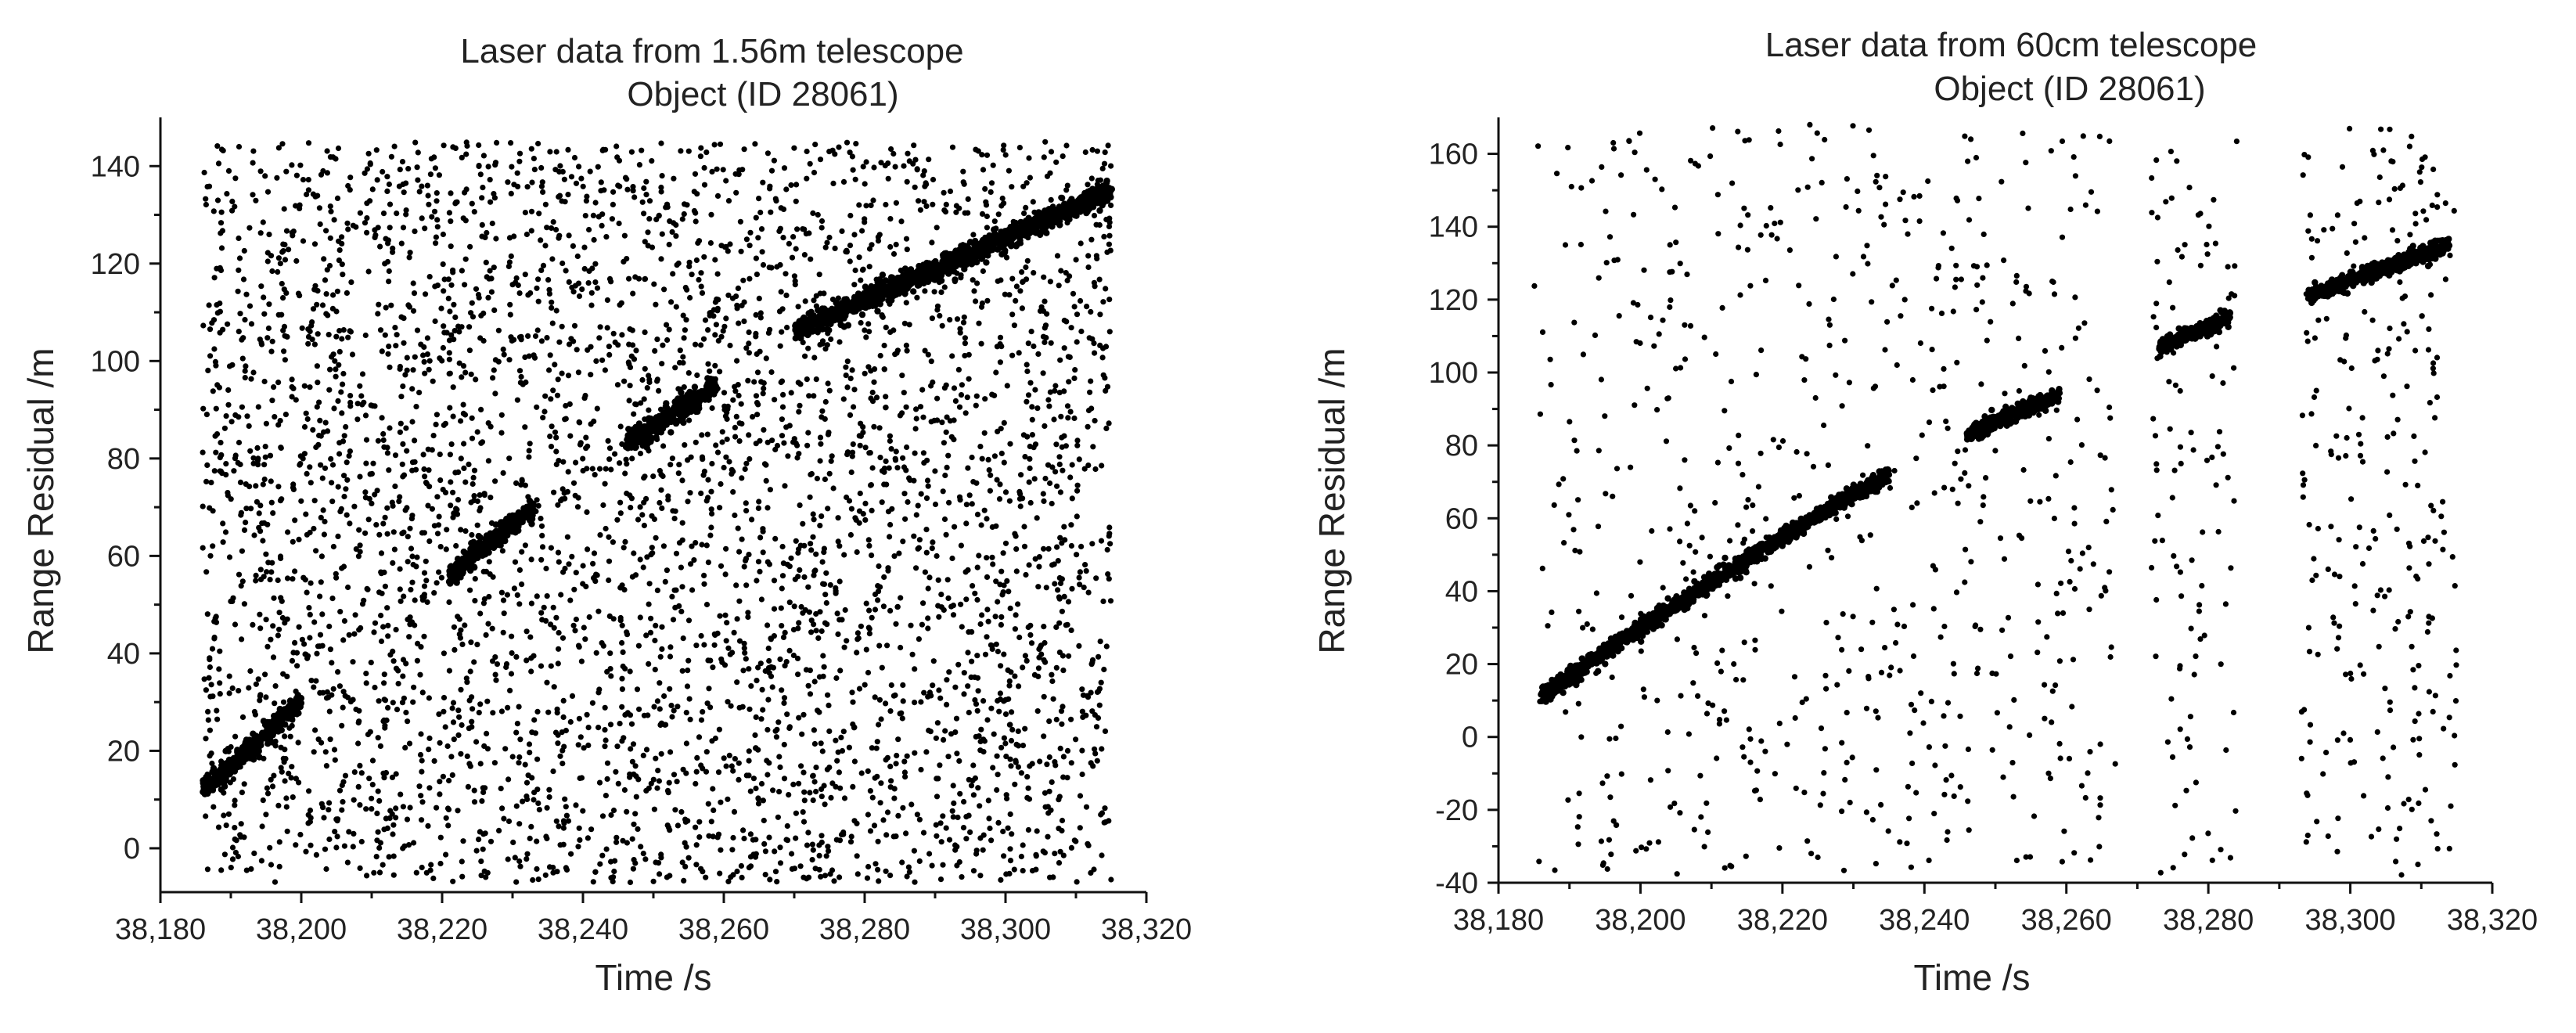 The height and width of the screenshot is (1033, 2576). What do you see at coordinates (302, 929) in the screenshot?
I see `x-tick-label: 38,200` at bounding box center [302, 929].